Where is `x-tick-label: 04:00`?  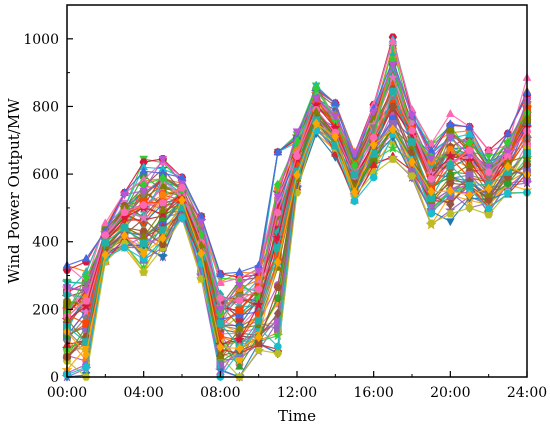
x-tick-label: 04:00 is located at coordinates (143, 393).